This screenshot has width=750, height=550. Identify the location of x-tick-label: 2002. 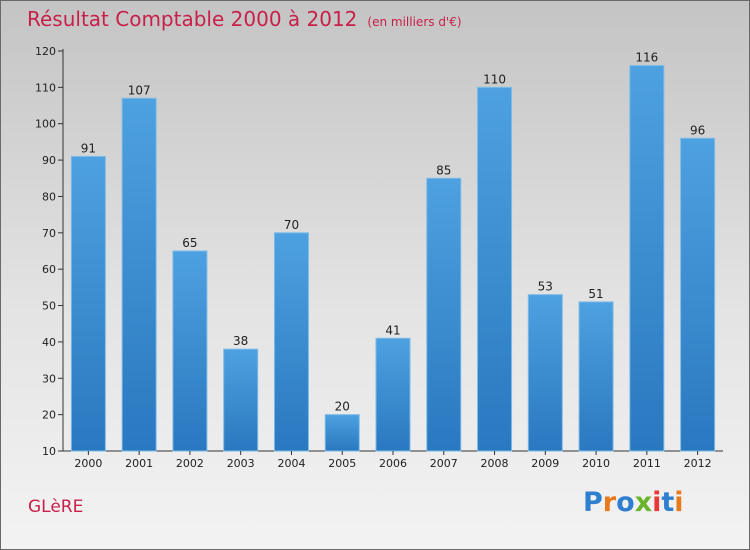
(190, 463).